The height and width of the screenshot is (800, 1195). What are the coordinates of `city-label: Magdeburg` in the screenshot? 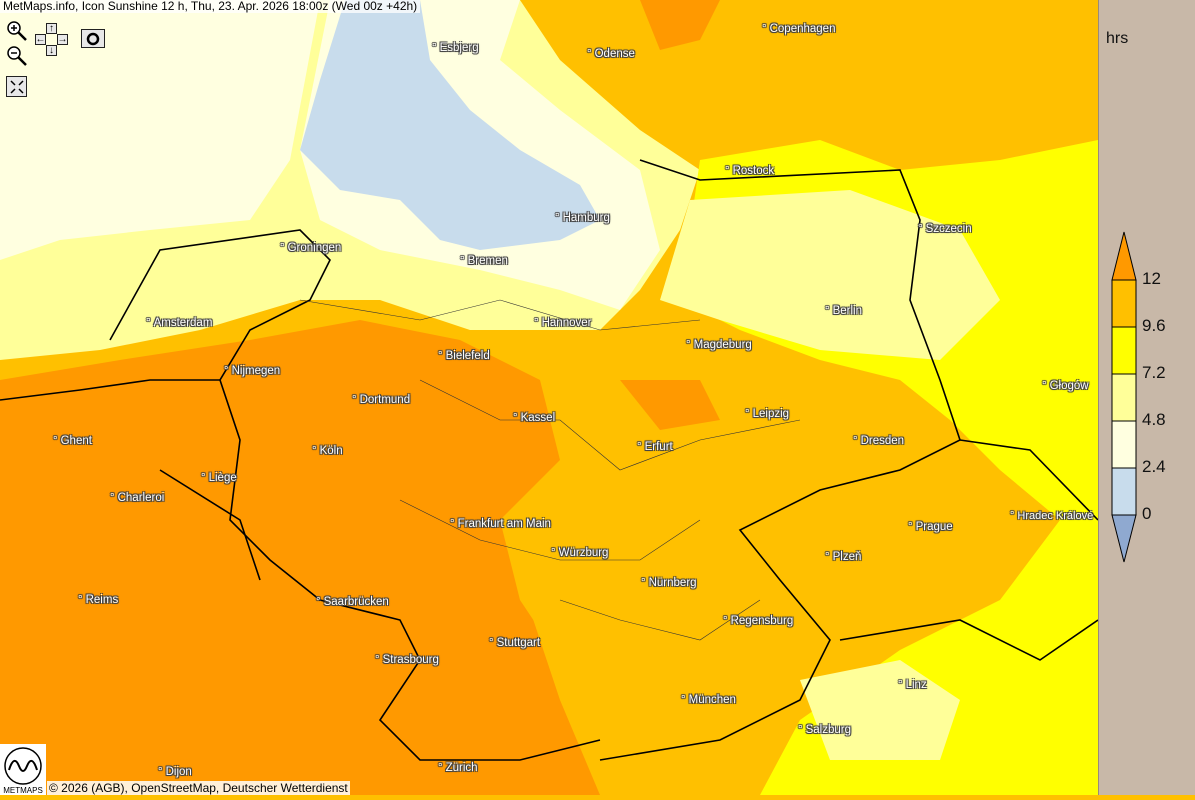 It's located at (719, 345).